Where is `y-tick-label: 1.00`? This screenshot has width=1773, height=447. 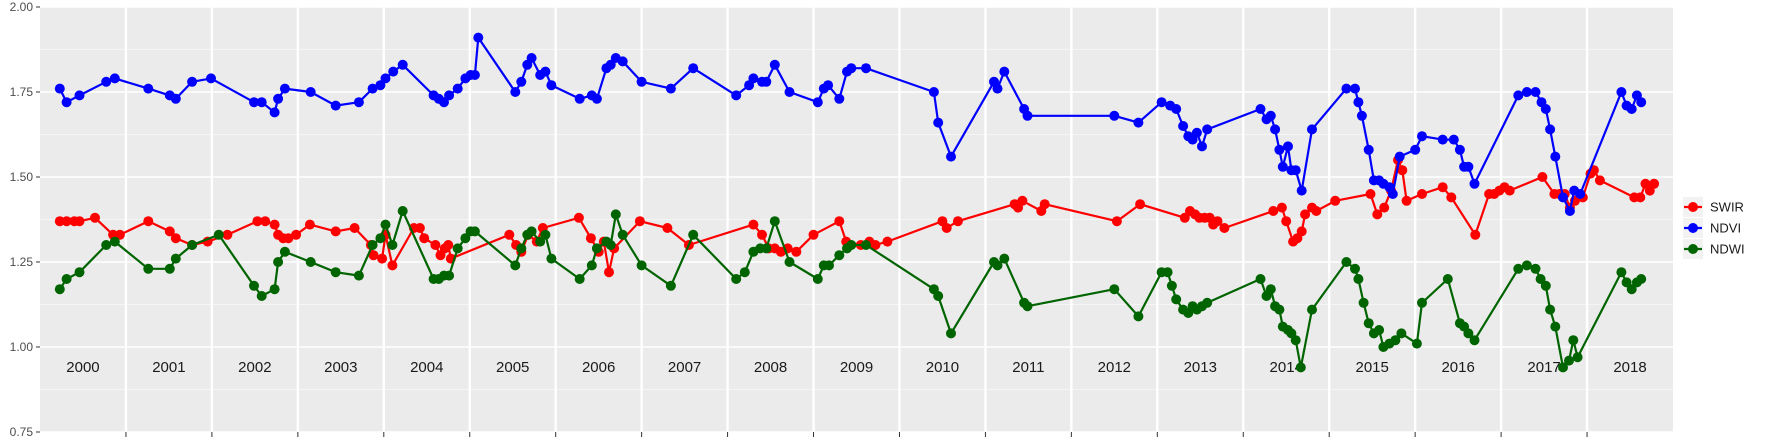
y-tick-label: 1.00 is located at coordinates (22, 347).